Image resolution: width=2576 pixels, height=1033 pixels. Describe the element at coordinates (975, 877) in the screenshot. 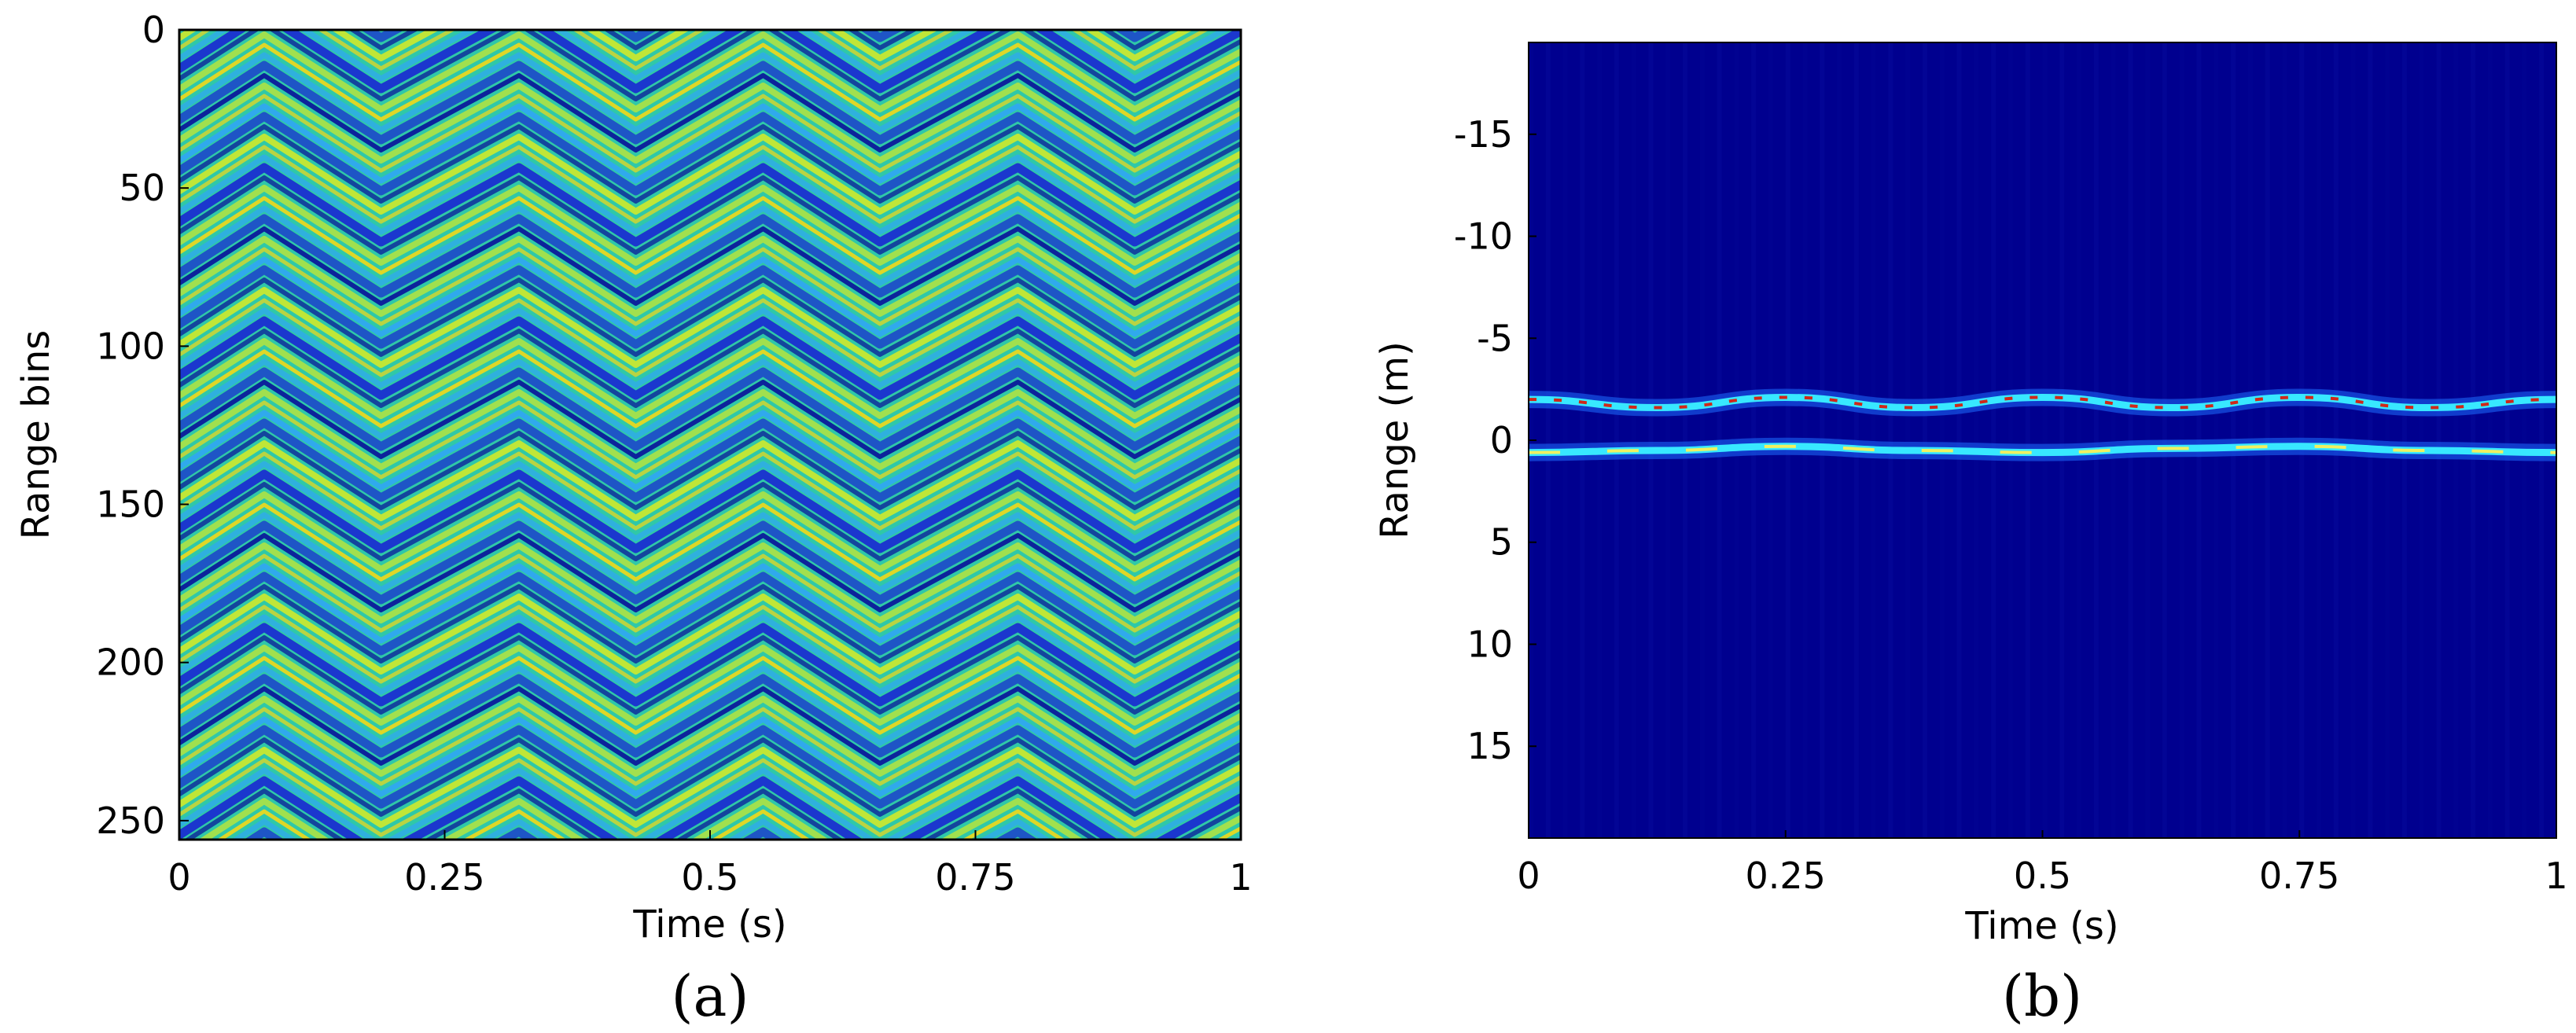

I see `panel-a-xtick-label: 0.75` at that location.